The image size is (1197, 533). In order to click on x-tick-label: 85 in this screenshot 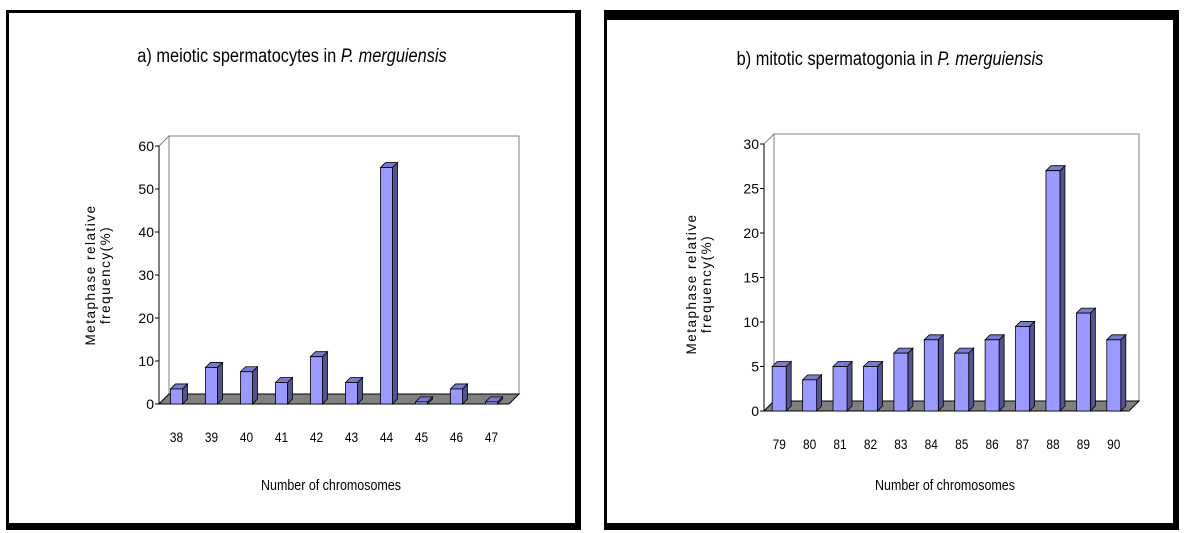, I will do `click(961, 444)`.